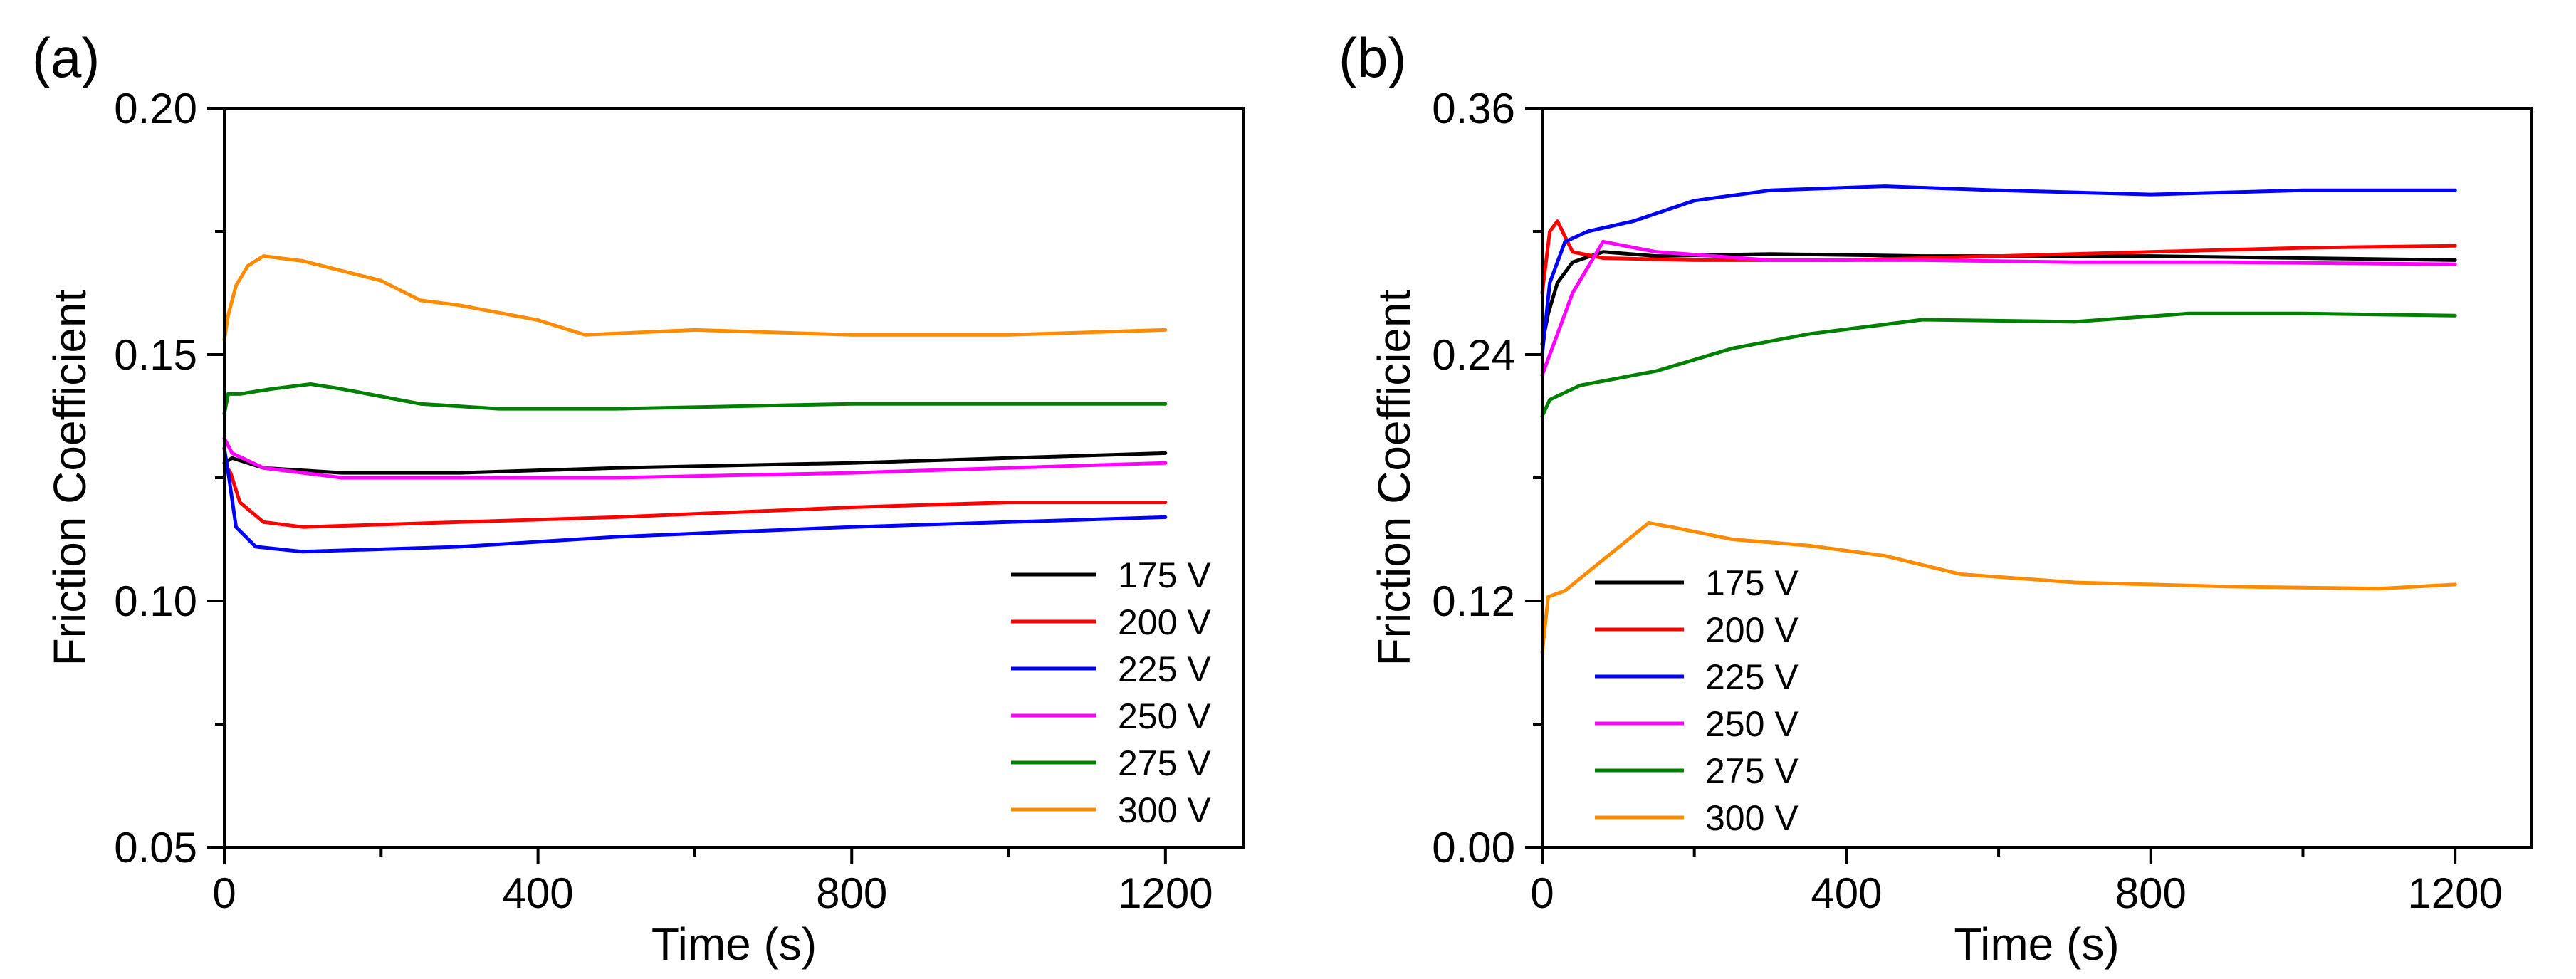 Image resolution: width=2576 pixels, height=979 pixels. I want to click on y-tick-label: 0.24, so click(1473, 355).